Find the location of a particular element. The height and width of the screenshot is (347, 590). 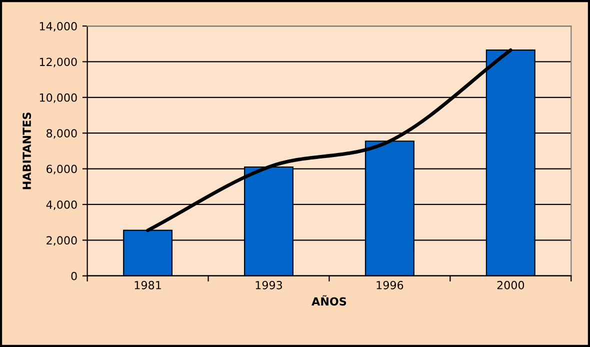

x-tick-label: 1996 is located at coordinates (390, 285).